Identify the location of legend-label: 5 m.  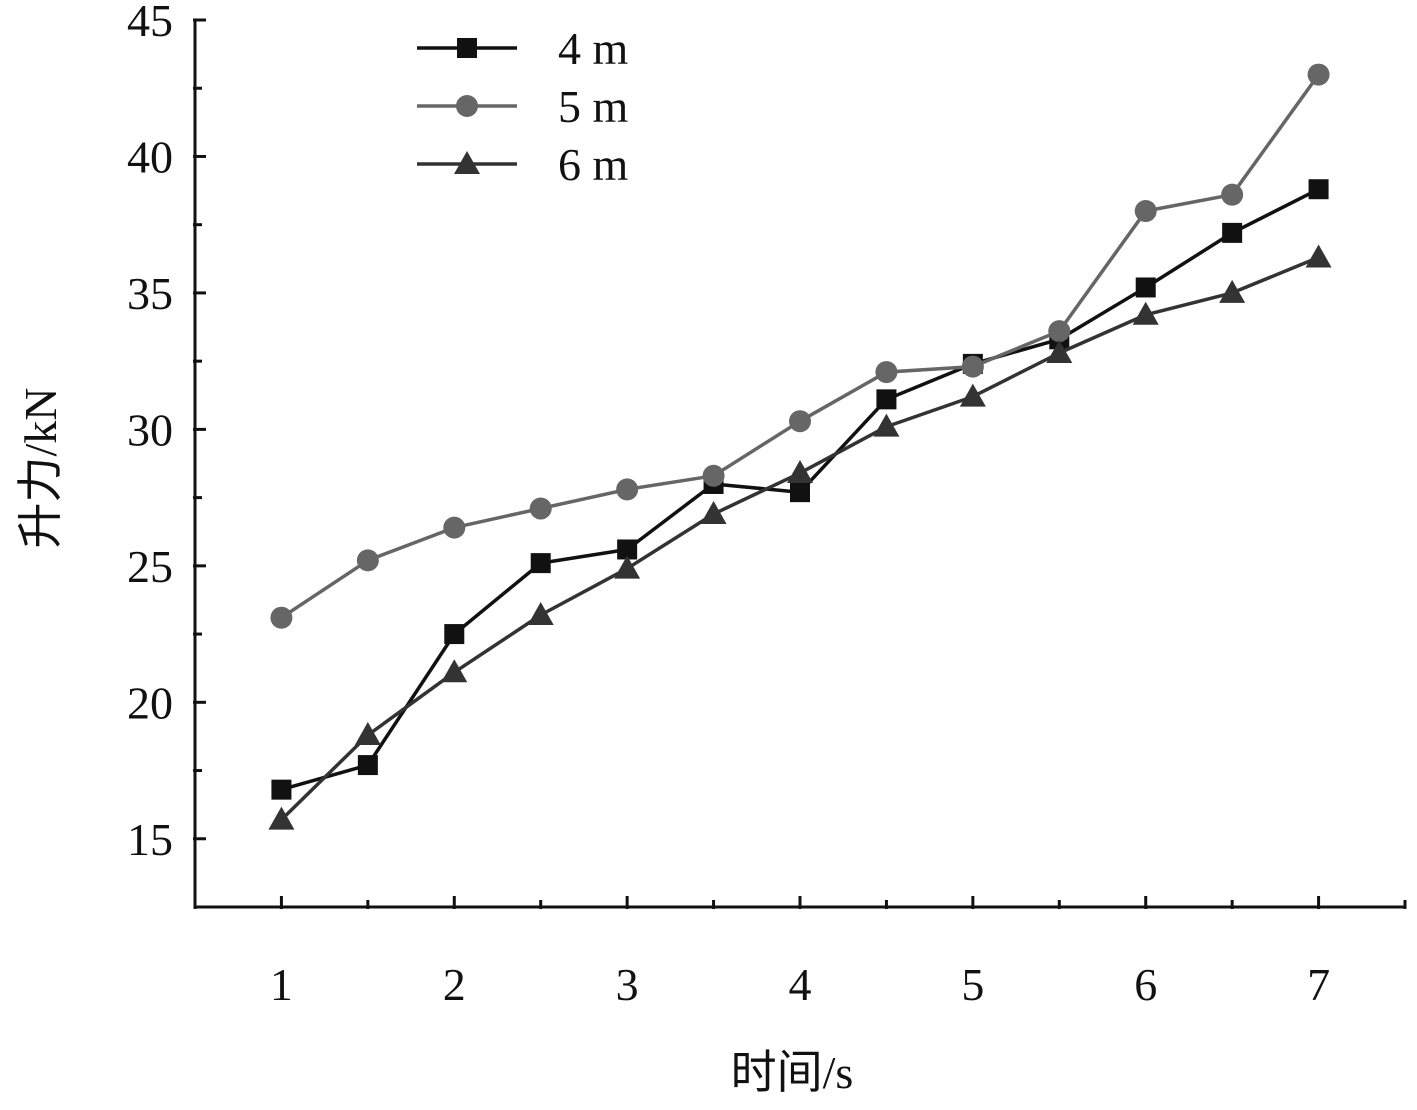
(593, 106).